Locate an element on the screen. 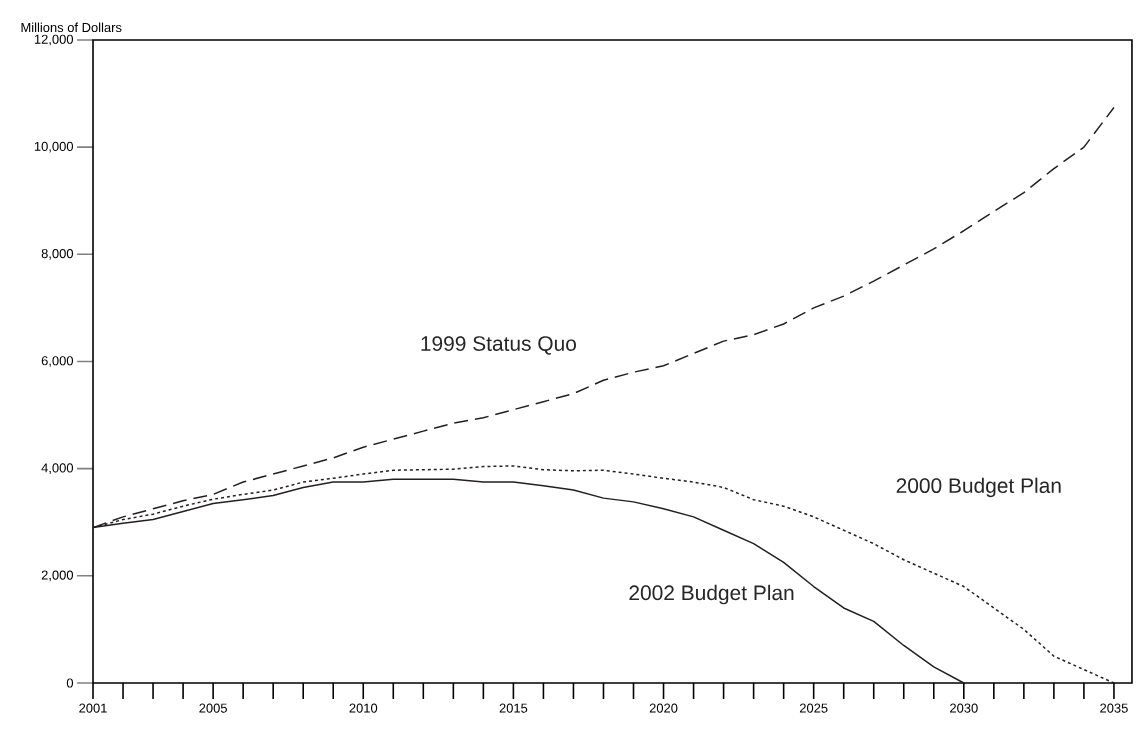  y-tick-label: 0 is located at coordinates (70, 683).